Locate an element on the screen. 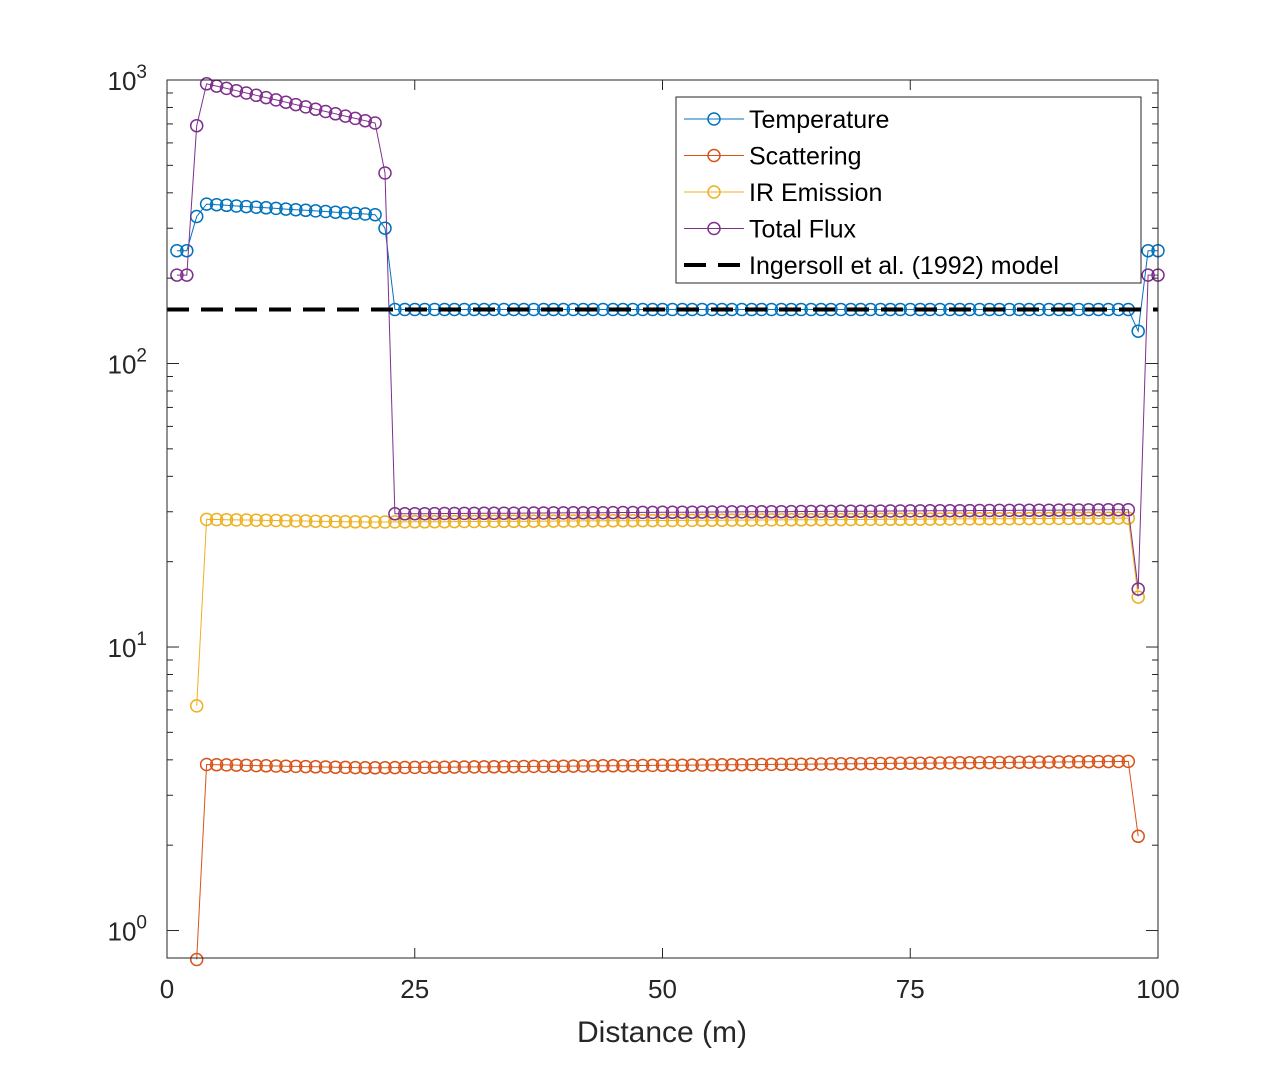 This screenshot has width=1280, height=1078. series-ir-emission is located at coordinates (667, 612).